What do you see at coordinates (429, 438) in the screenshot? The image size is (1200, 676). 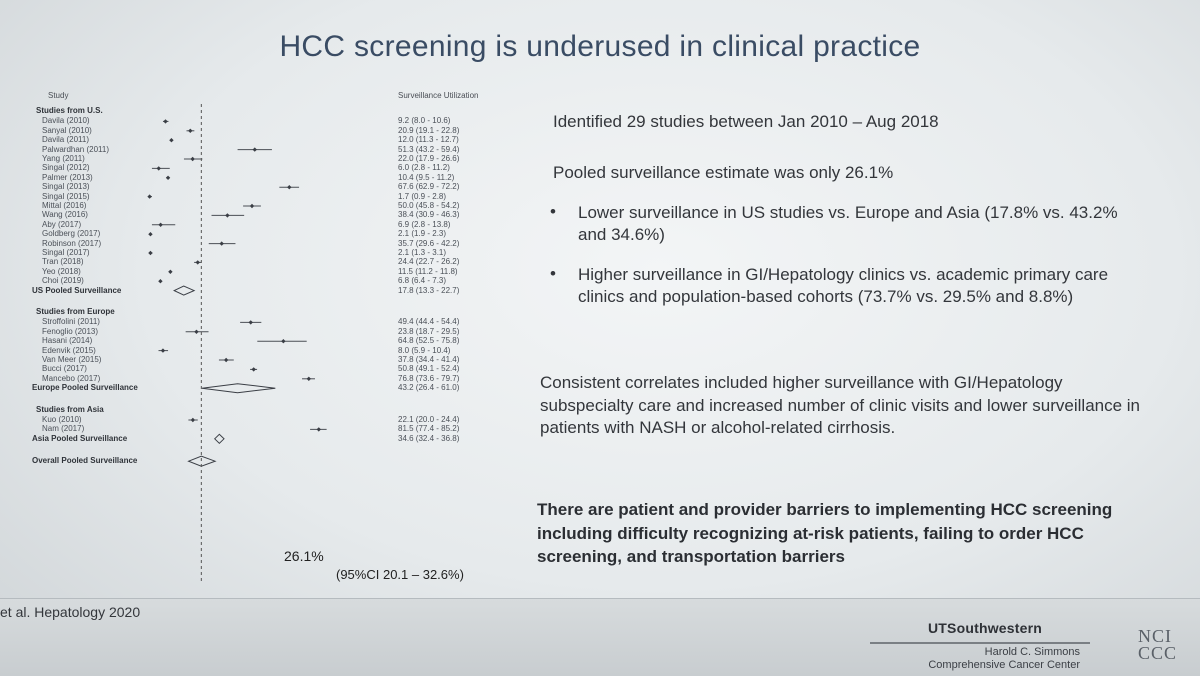 I see `utilization-value: 34.6 (32.4 - 36.8)` at bounding box center [429, 438].